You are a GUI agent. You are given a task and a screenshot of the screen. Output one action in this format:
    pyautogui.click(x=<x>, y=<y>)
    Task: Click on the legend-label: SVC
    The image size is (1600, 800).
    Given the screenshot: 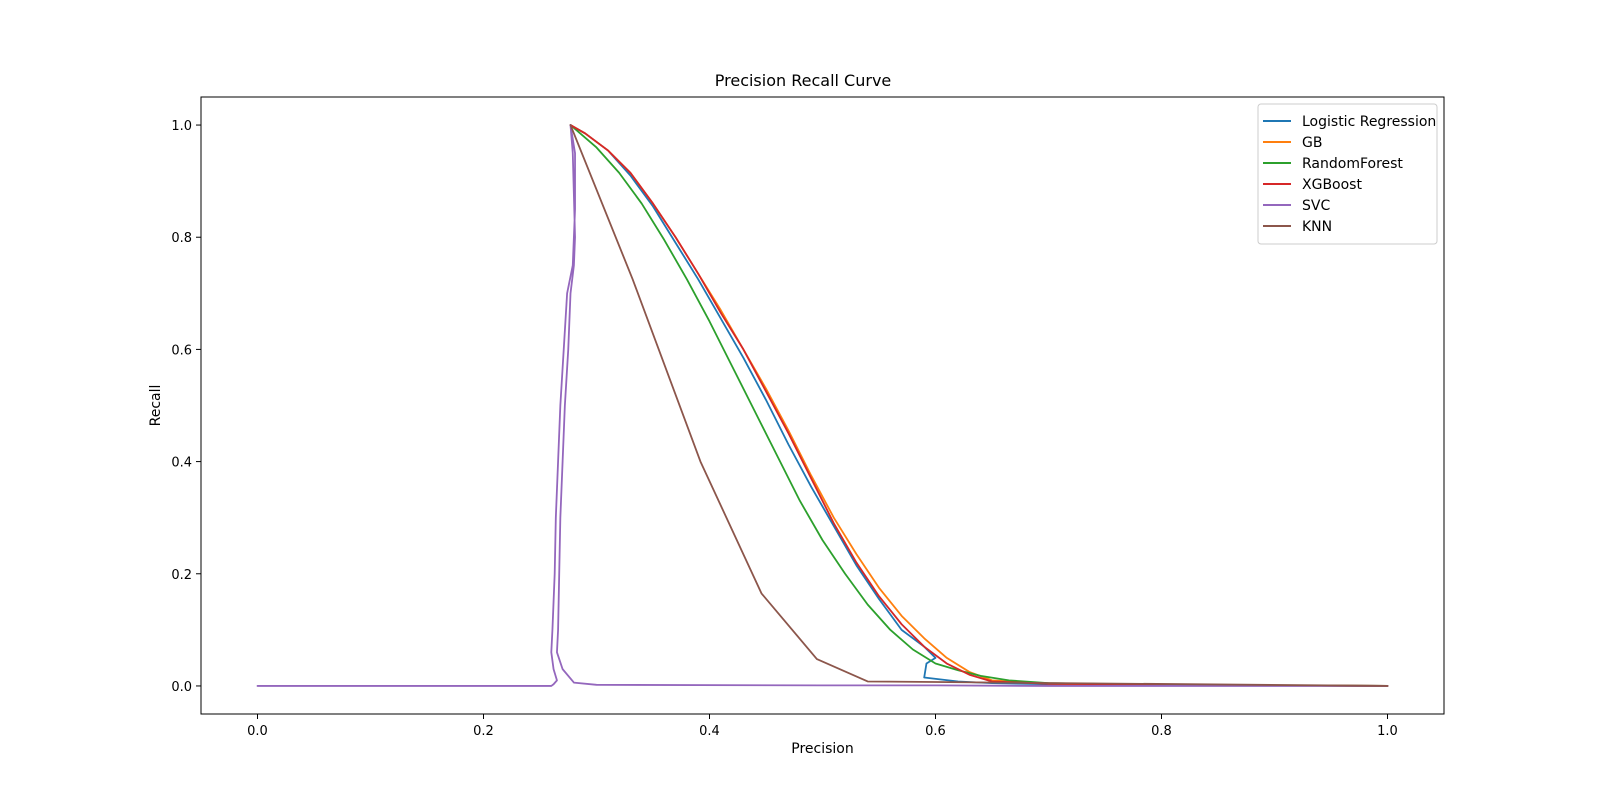 What is the action you would take?
    pyautogui.click(x=1316, y=206)
    